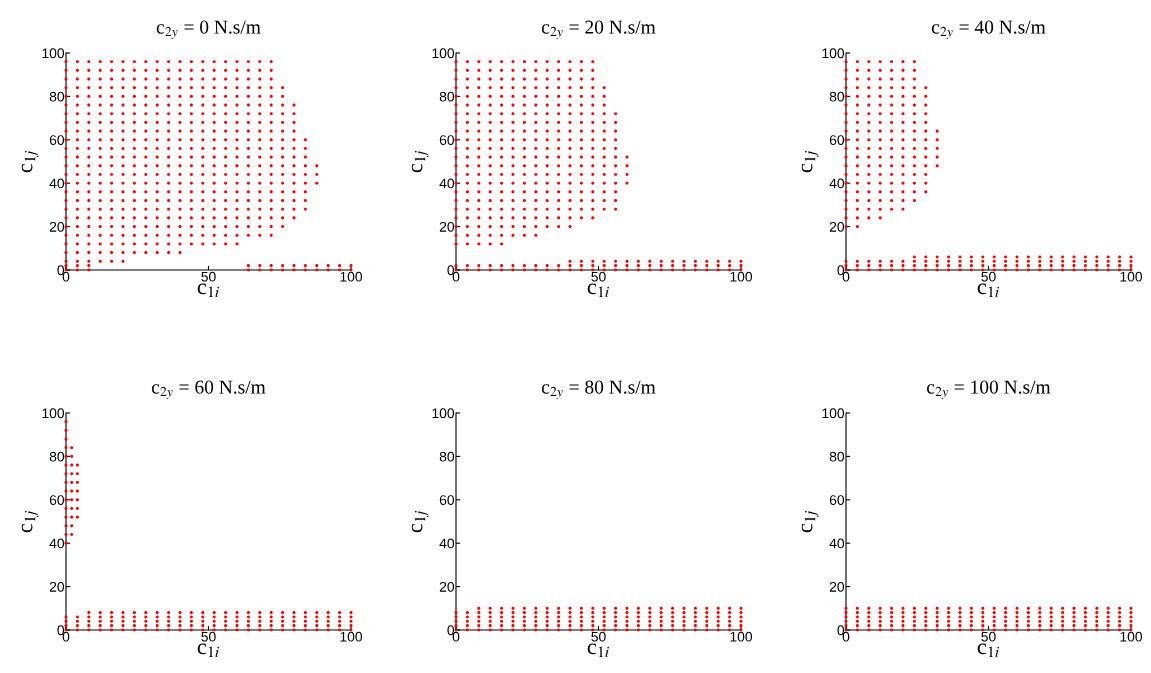  What do you see at coordinates (208, 290) in the screenshot?
I see `x-axis-title: c$_{1i}$` at bounding box center [208, 290].